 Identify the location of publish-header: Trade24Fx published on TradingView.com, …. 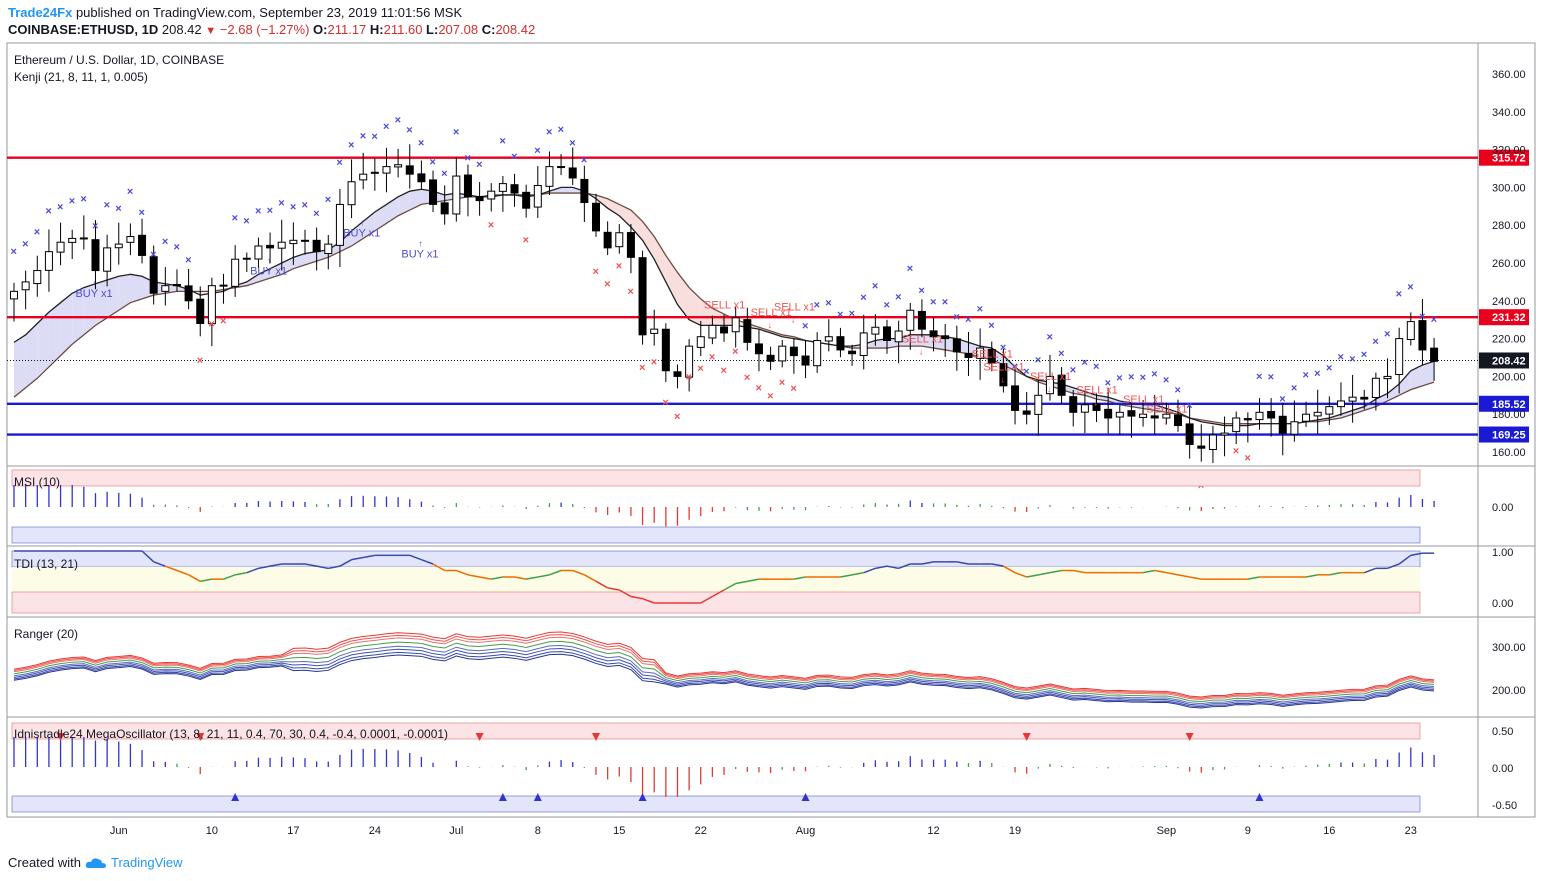
(235, 12).